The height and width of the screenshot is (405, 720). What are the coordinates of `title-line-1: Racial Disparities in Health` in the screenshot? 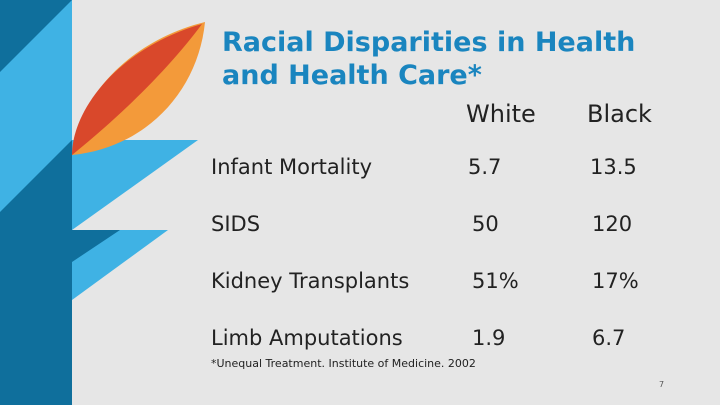 It's located at (429, 42).